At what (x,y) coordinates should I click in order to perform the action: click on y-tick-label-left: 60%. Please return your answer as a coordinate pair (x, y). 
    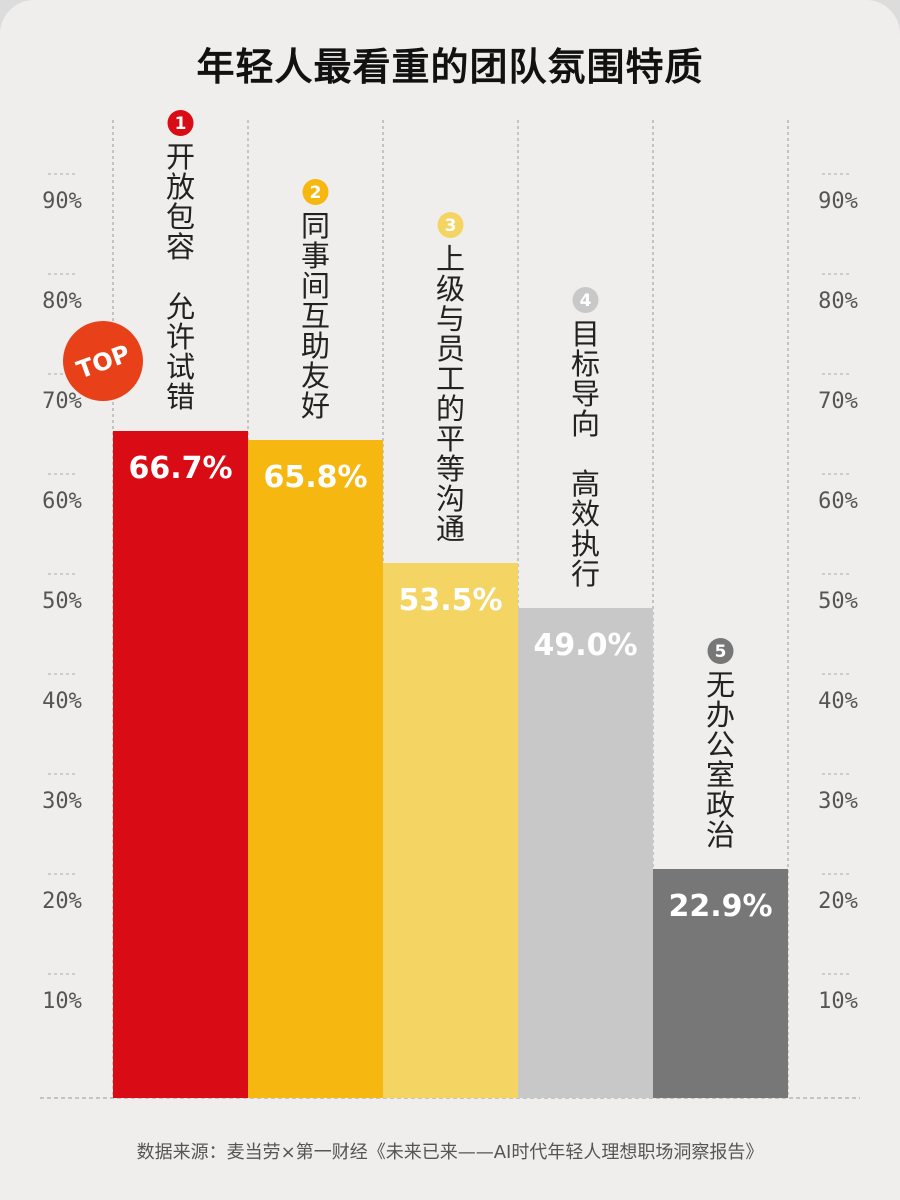
    Looking at the image, I should click on (62, 501).